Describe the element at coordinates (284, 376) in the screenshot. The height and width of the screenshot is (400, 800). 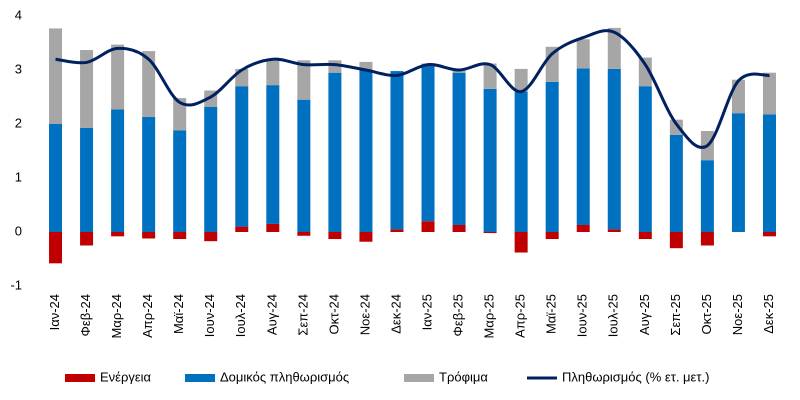
I see `legend-label: Δομικός πληθωρισμός` at that location.